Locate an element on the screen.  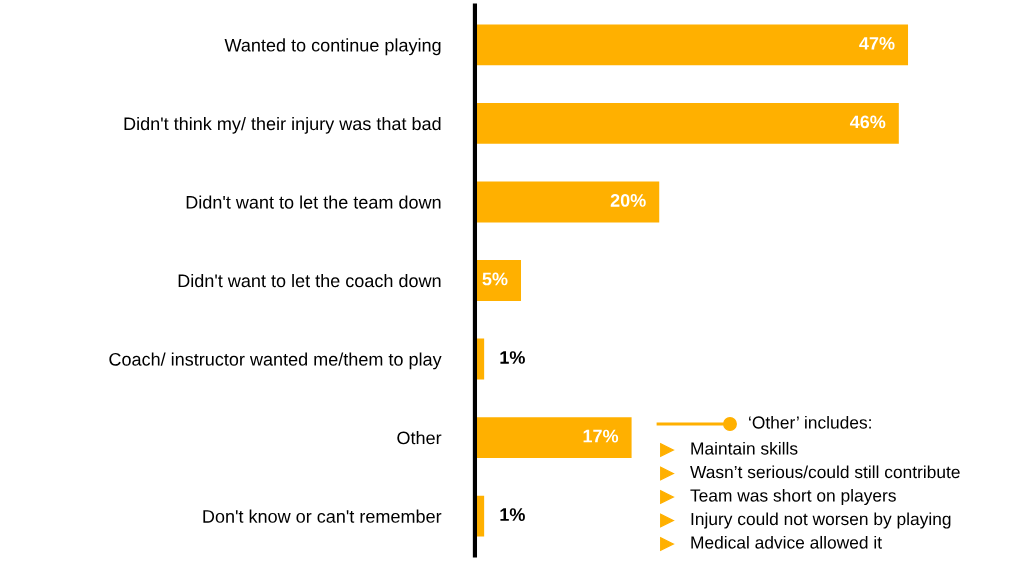
data-label: 46% is located at coordinates (867, 122).